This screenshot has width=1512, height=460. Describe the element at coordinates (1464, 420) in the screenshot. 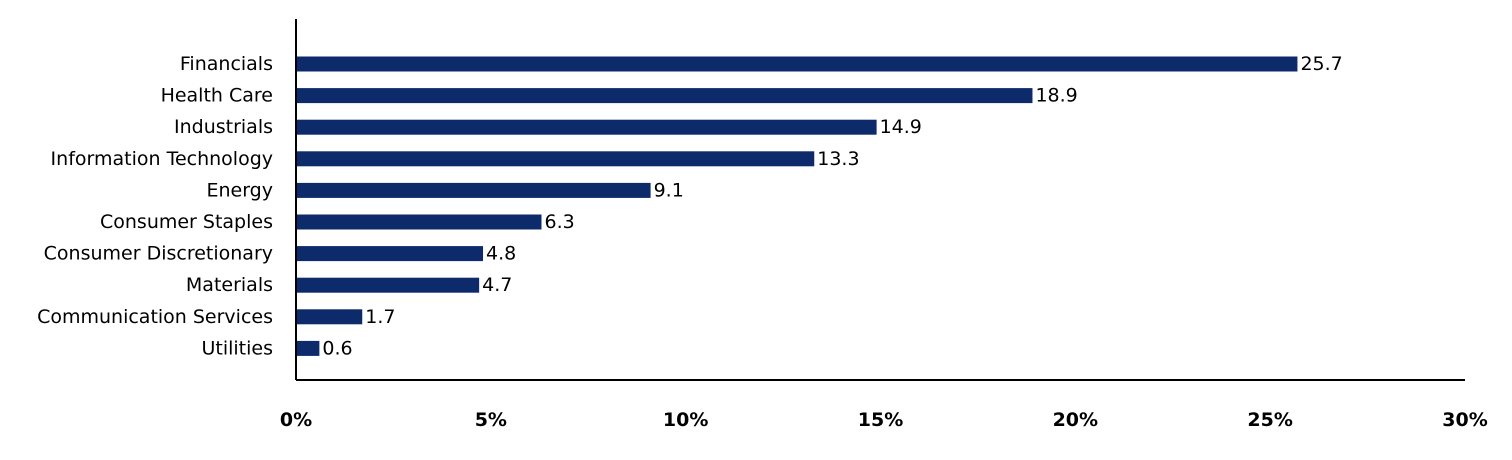

I see `x-tick-label: 30%` at that location.